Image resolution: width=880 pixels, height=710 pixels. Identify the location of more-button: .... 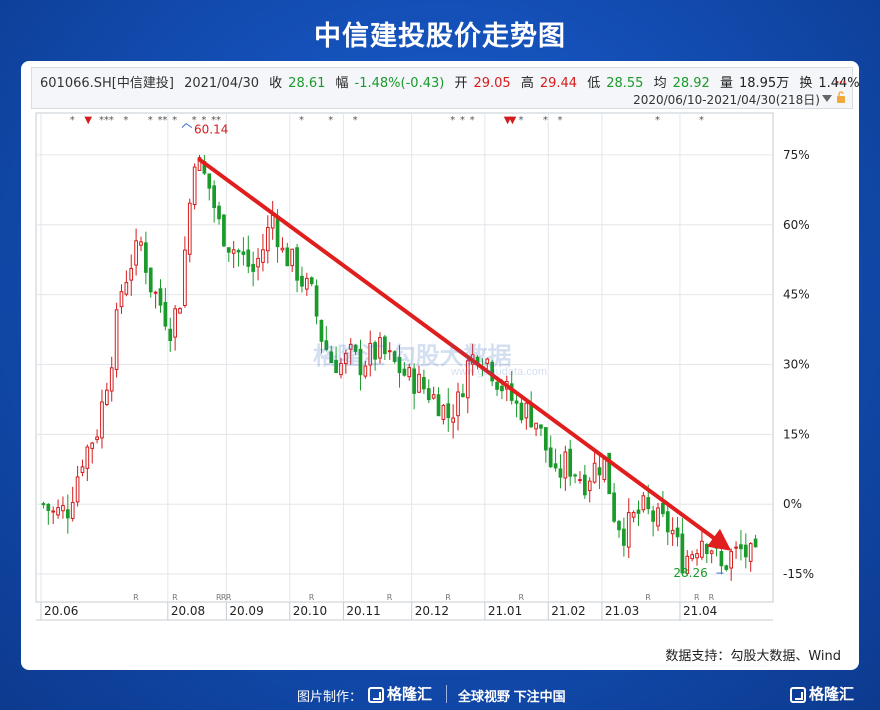
(840, 79).